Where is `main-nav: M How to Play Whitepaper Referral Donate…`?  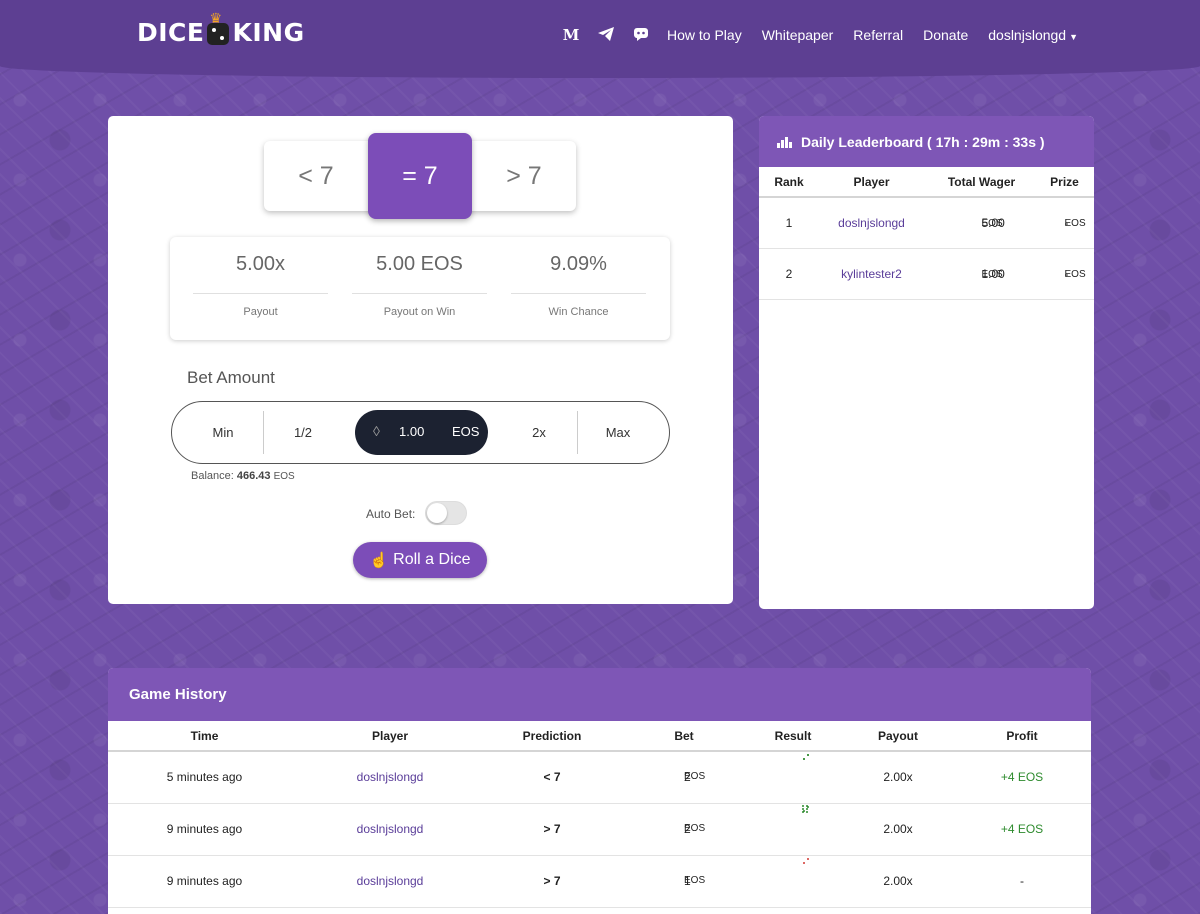
main-nav: M How to Play Whitepaper Referral Donate… is located at coordinates (830, 35).